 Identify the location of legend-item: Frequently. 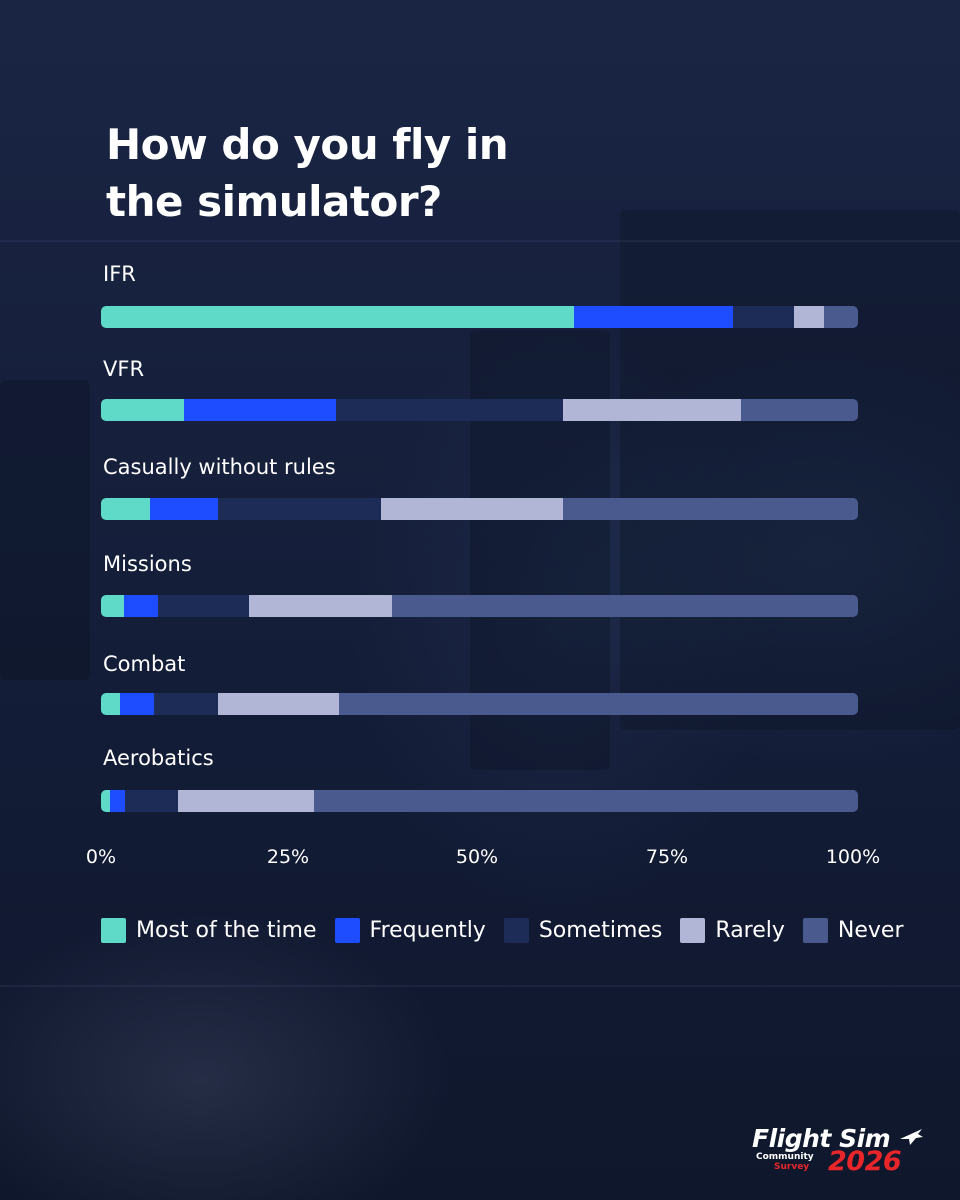
(410, 930).